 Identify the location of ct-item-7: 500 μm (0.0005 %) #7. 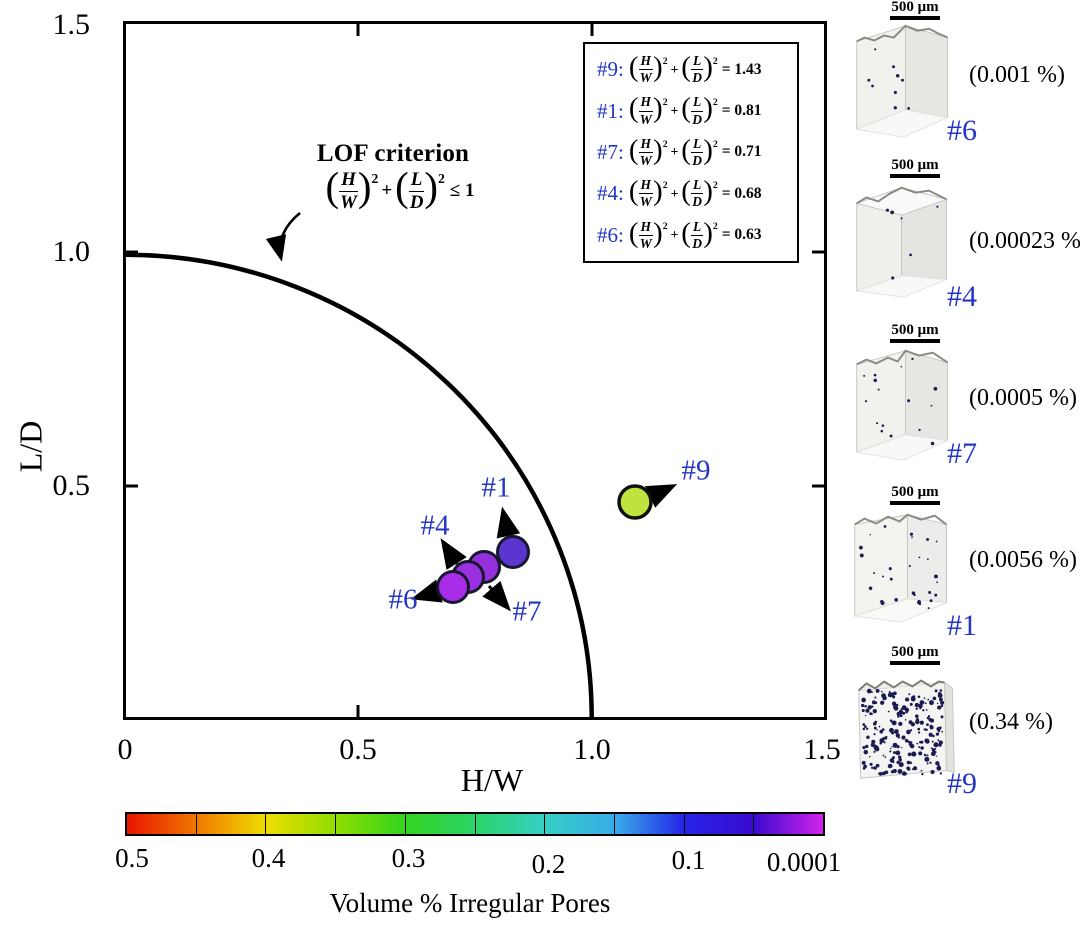
(961, 403).